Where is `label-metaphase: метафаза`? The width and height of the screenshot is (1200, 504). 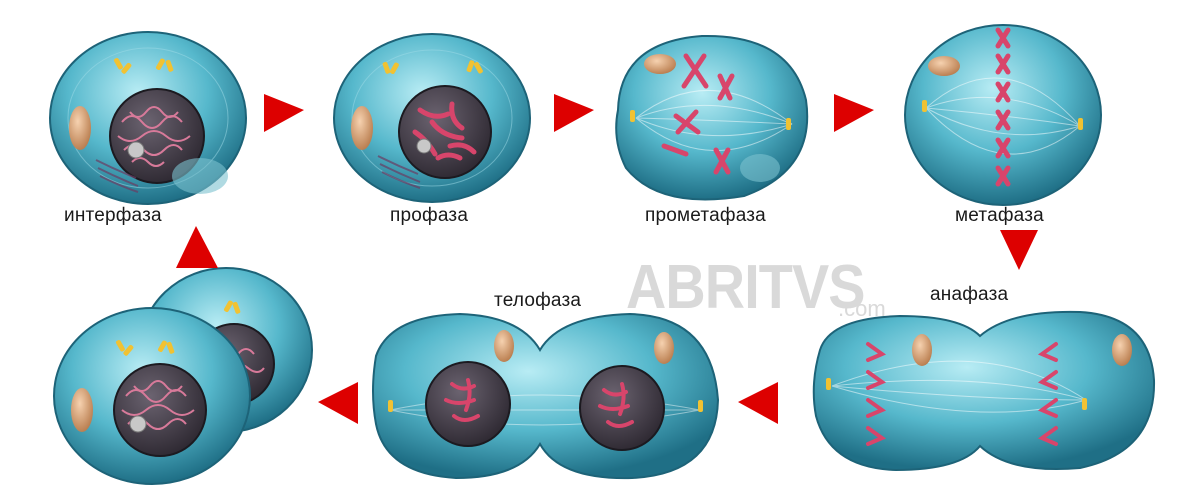 label-metaphase: метафаза is located at coordinates (999, 215).